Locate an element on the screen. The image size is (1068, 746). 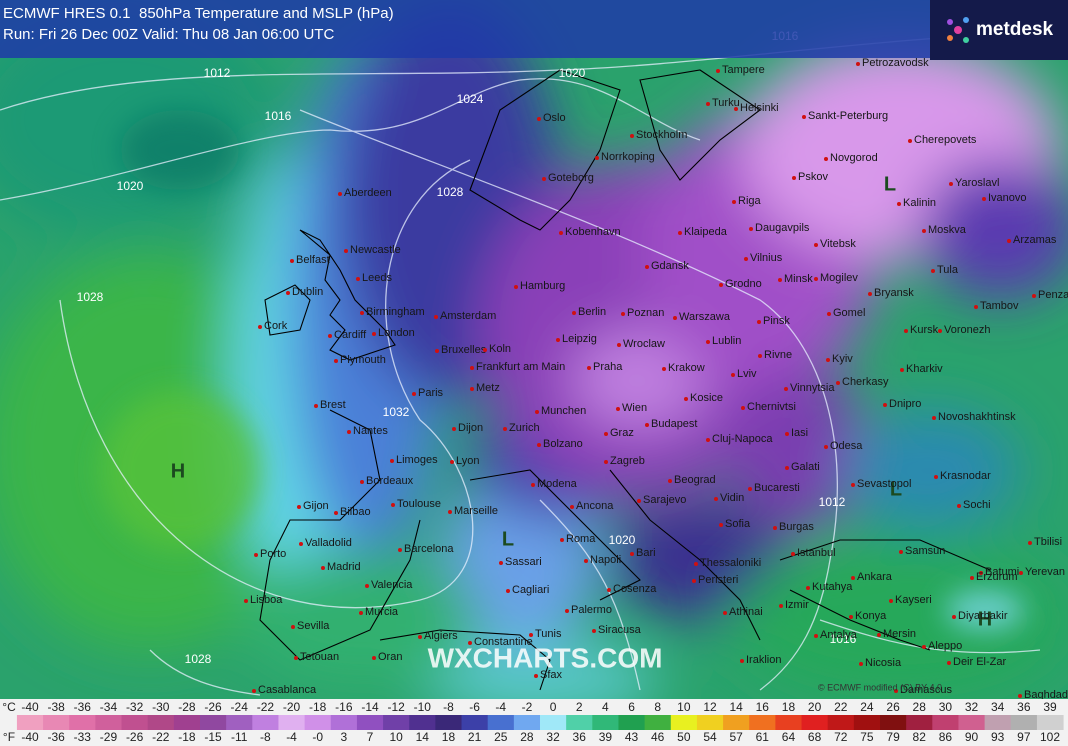
city-label: Pinsk is located at coordinates (776, 321).